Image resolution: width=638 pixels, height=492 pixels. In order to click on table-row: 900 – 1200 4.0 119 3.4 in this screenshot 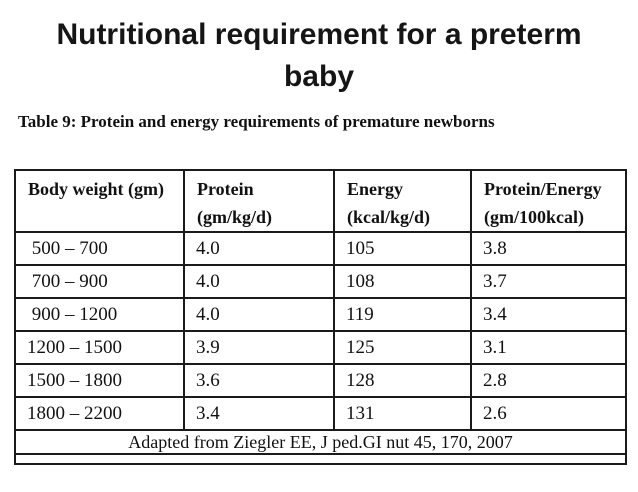, I will do `click(320, 314)`.